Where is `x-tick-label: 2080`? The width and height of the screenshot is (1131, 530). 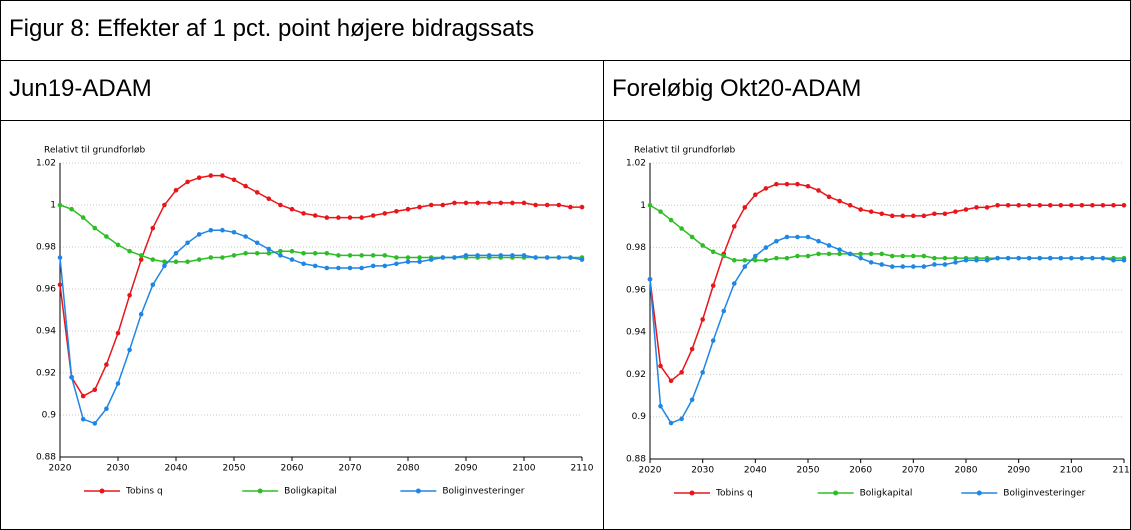
x-tick-label: 2080 is located at coordinates (408, 469).